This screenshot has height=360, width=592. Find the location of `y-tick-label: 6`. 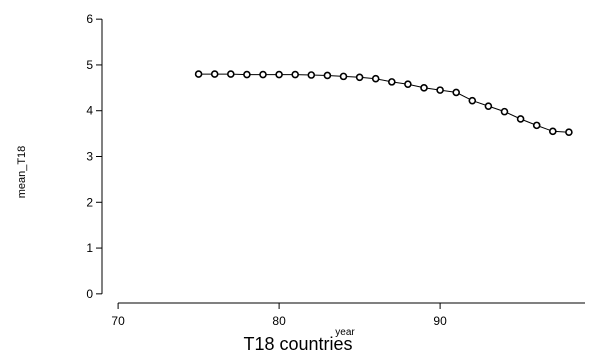

y-tick-label: 6 is located at coordinates (89, 19).